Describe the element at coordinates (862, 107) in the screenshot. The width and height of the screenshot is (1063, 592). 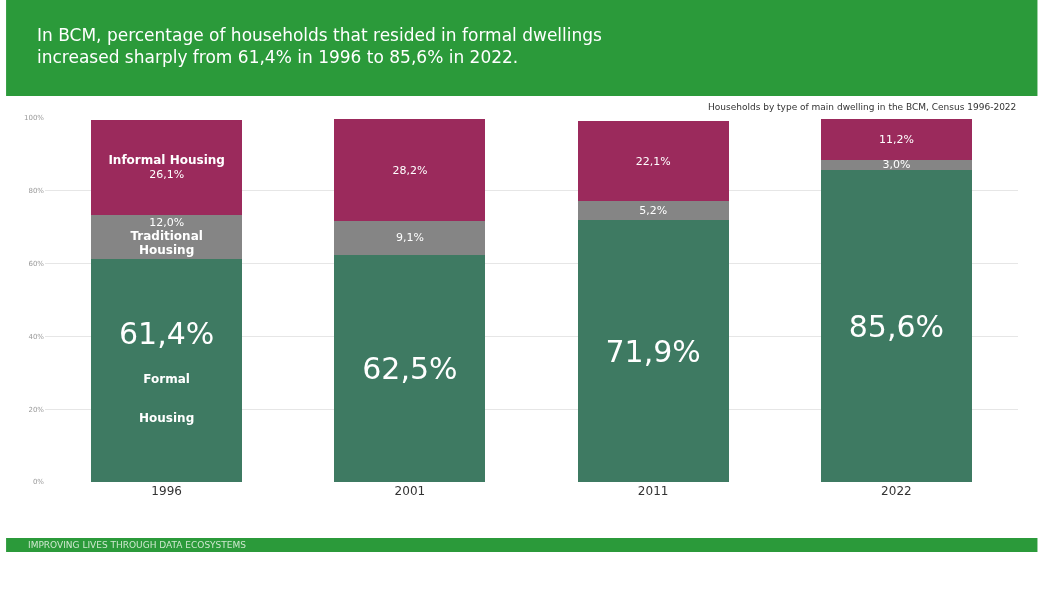
I see `chart-subtitle: Households by type of main dwelling in the BCM, Census 1996-2022` at that location.